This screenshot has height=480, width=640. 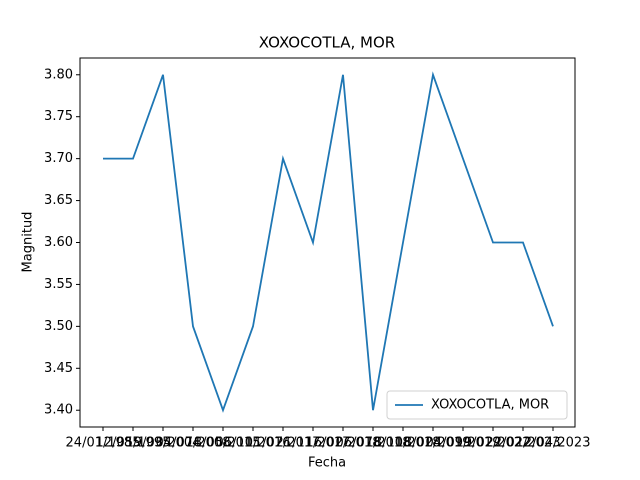 What do you see at coordinates (58, 368) in the screenshot?
I see `y-tick-label: 3.45` at bounding box center [58, 368].